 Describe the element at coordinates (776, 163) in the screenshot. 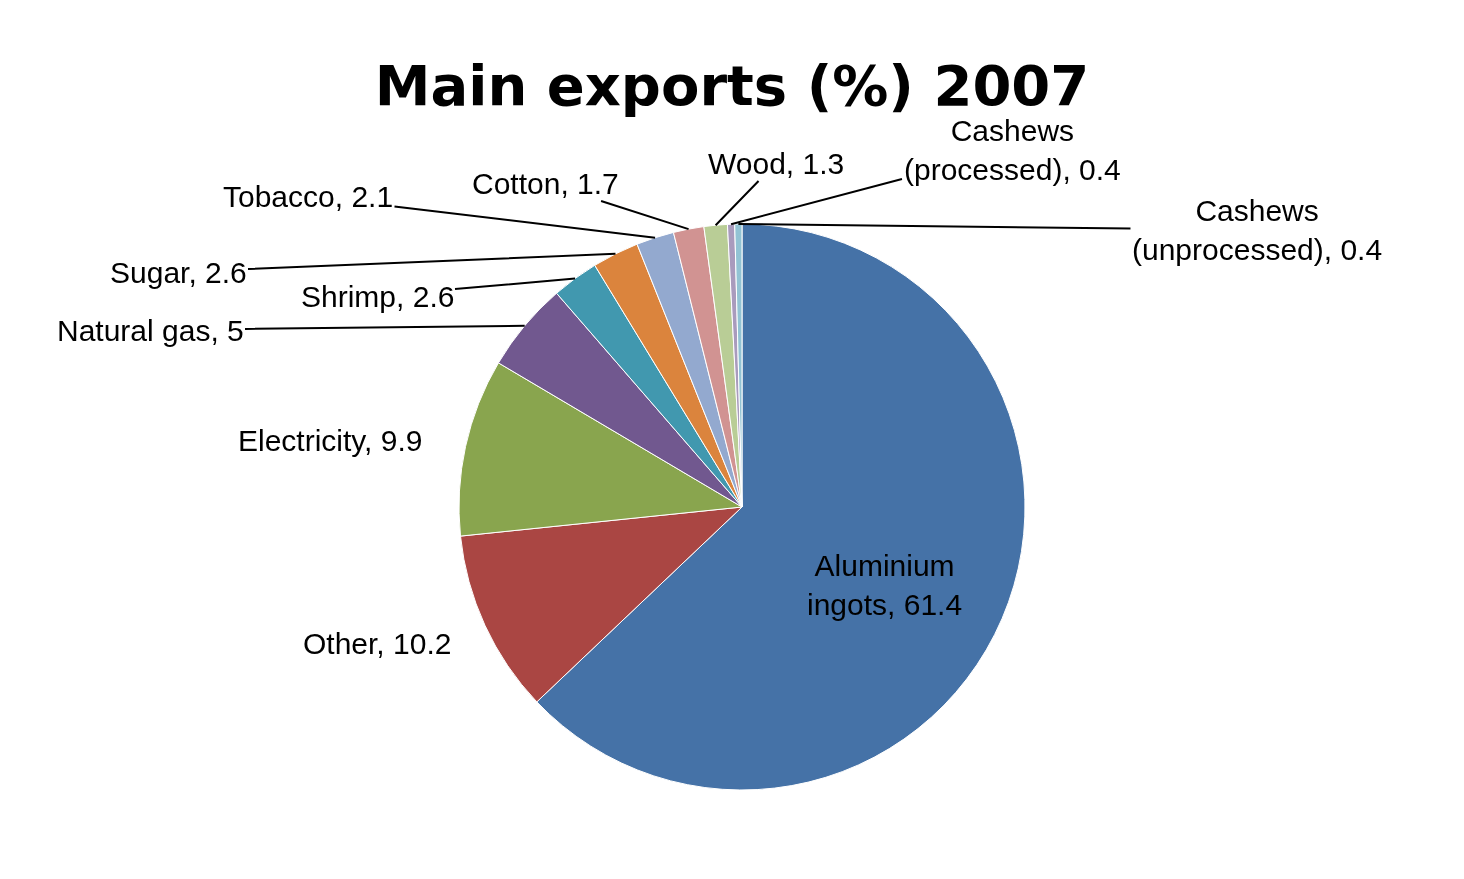

I see `slice-label: Wood, 1.3` at that location.